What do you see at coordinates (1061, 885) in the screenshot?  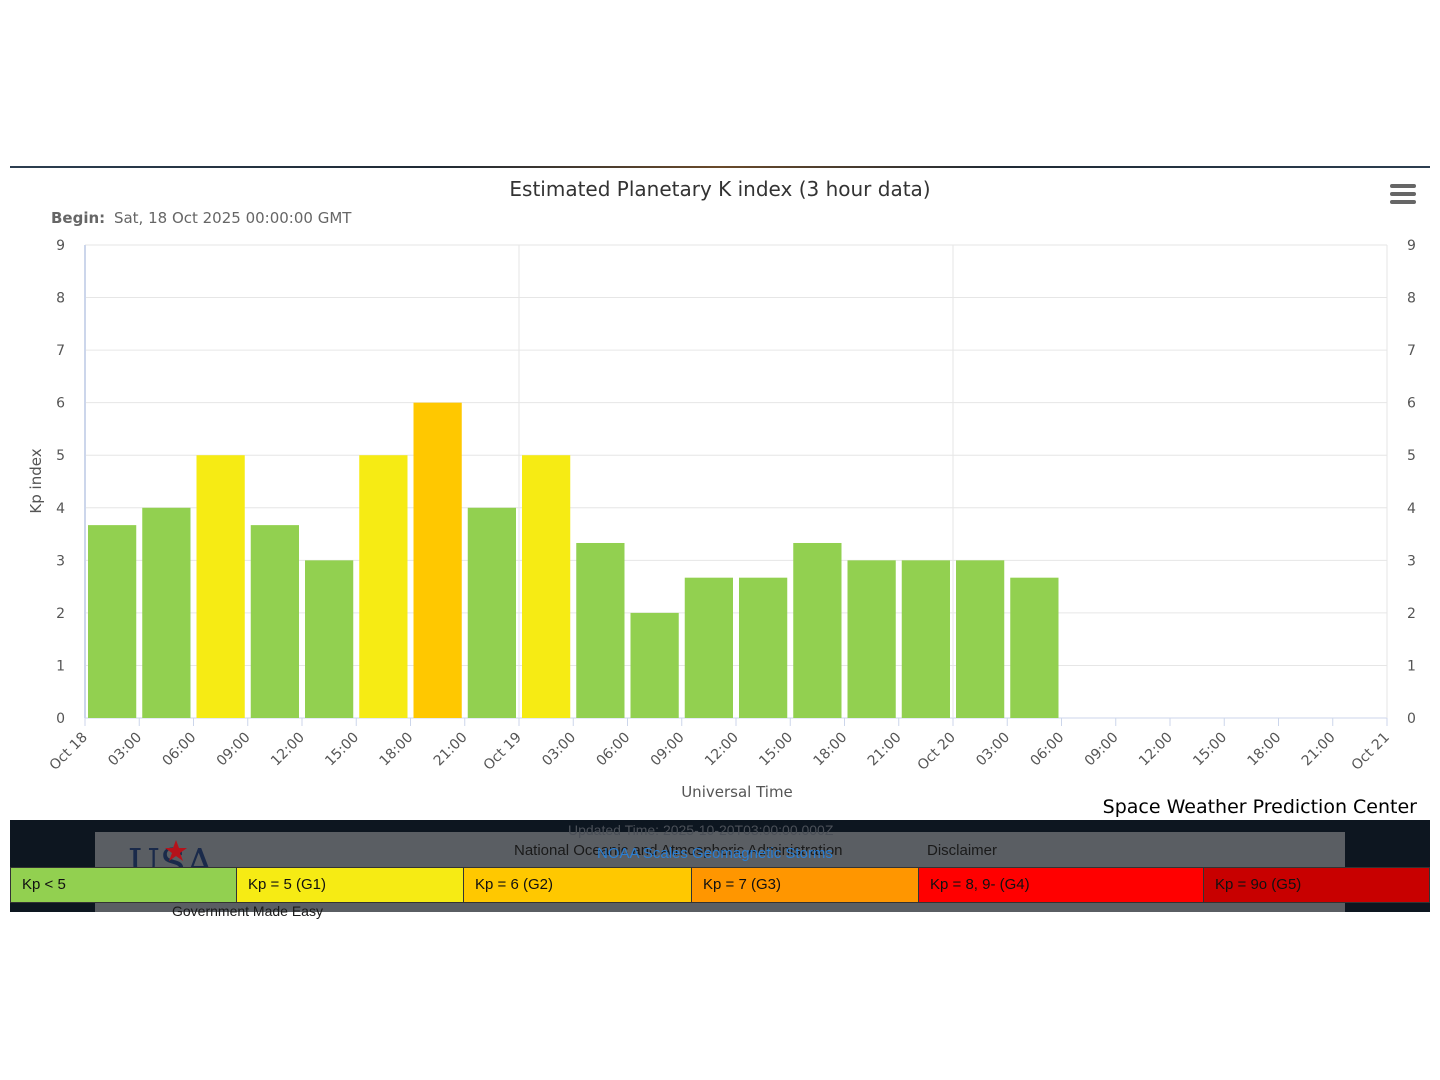 I see `legend-item-kp8: Kp = 8, 9- (G4)` at bounding box center [1061, 885].